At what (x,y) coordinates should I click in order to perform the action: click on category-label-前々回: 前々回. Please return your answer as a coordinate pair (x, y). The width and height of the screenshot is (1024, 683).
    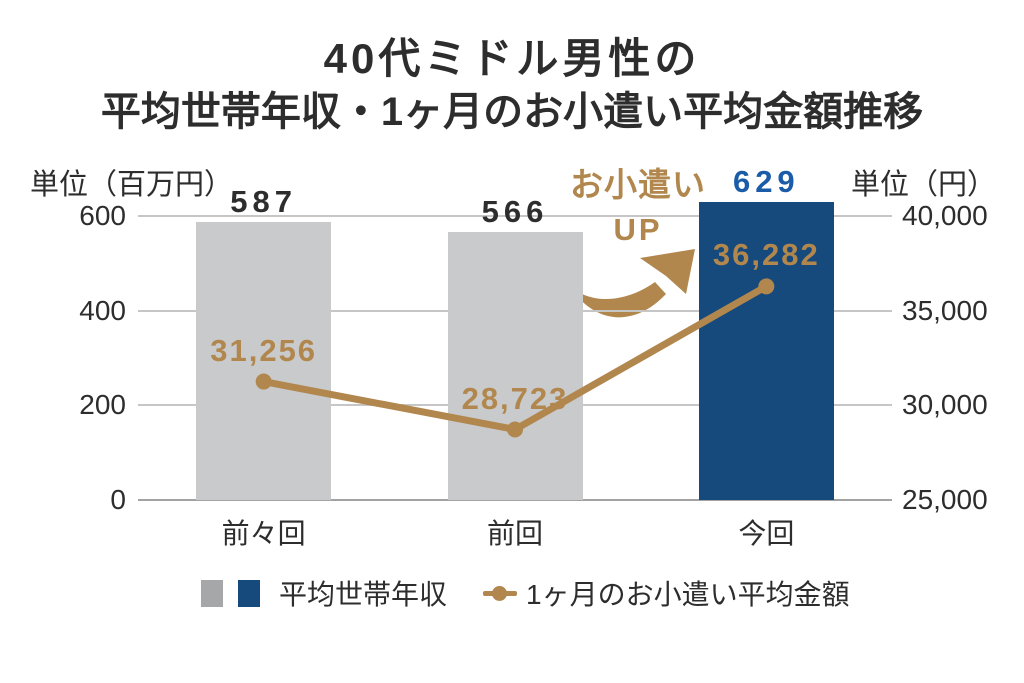
    Looking at the image, I should click on (263, 533).